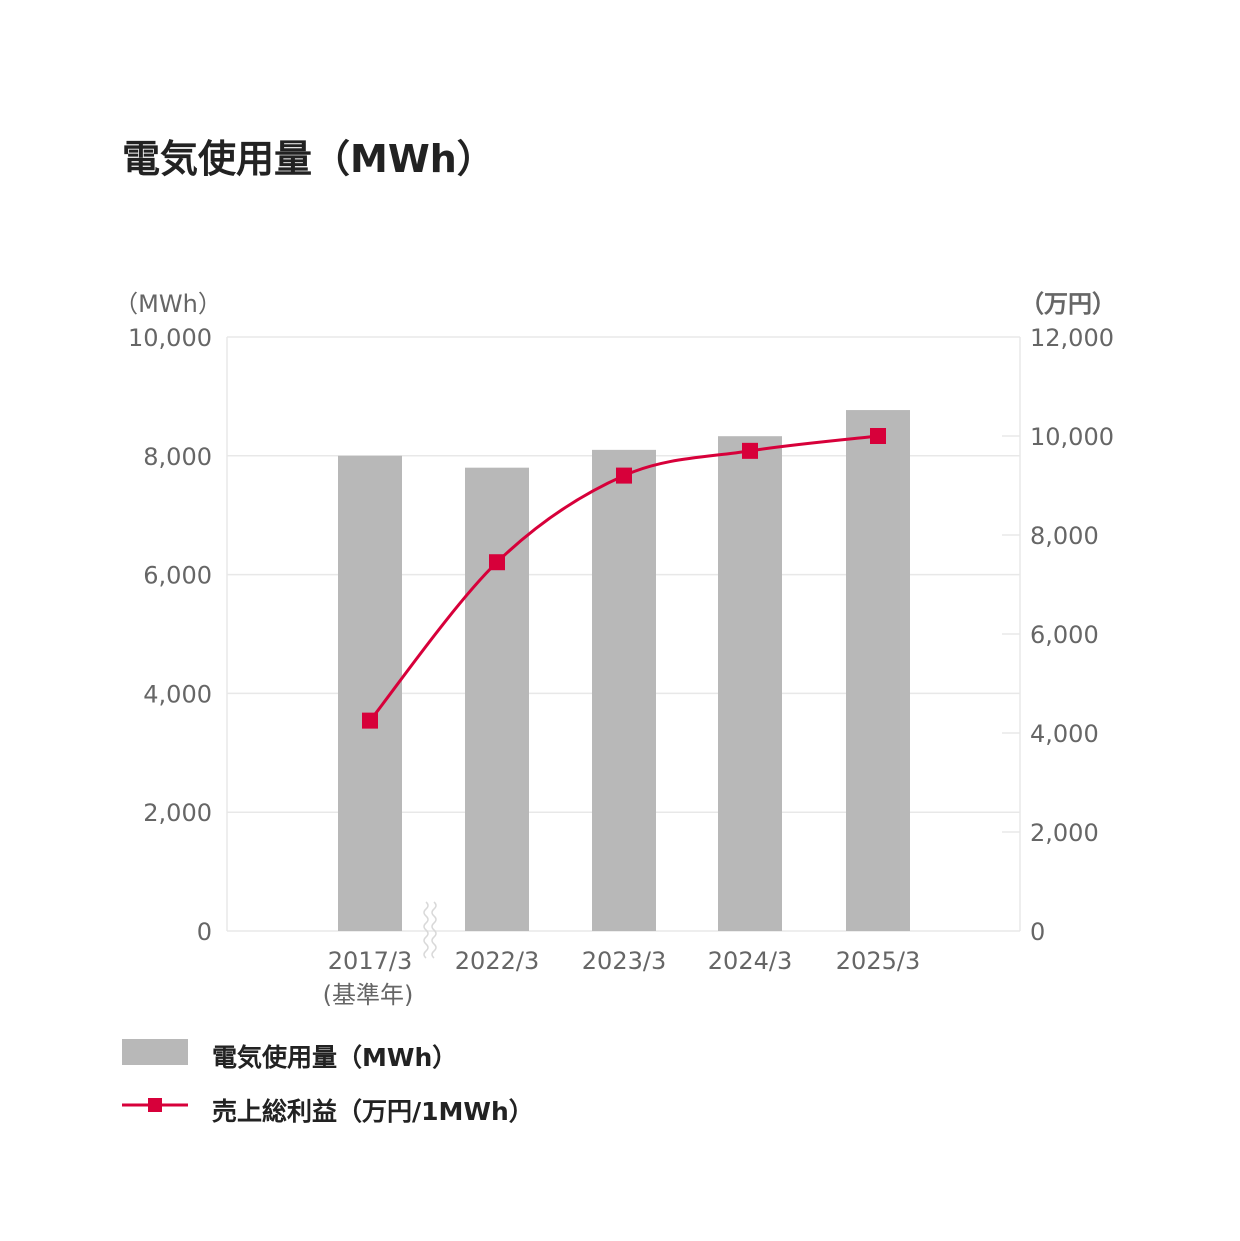 The height and width of the screenshot is (1241, 1240). I want to click on x-tick-label: 2024/3, so click(750, 961).